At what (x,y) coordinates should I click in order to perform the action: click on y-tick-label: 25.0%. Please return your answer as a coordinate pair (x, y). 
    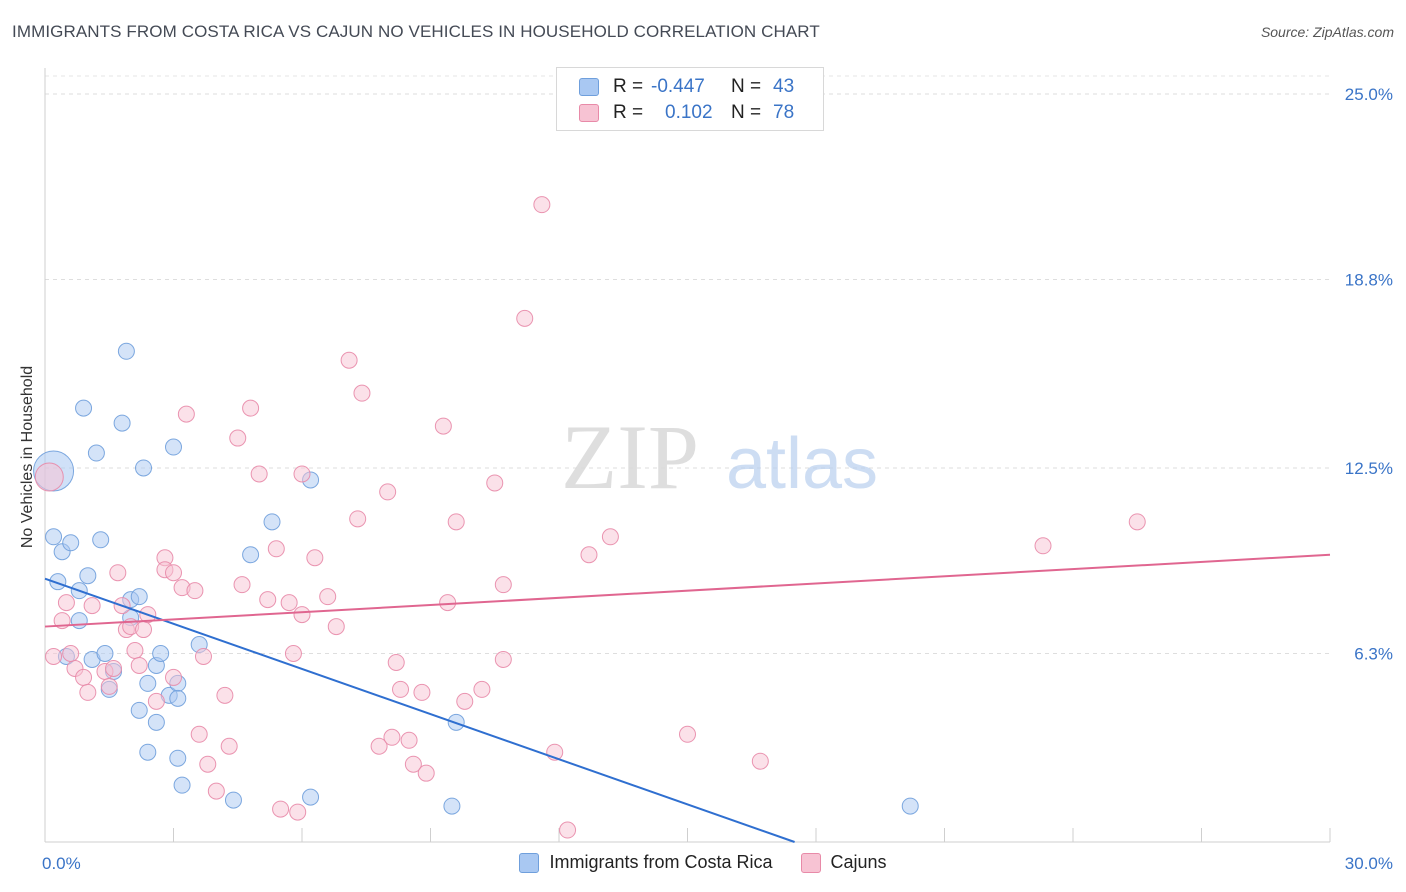
    Looking at the image, I should click on (1369, 94).